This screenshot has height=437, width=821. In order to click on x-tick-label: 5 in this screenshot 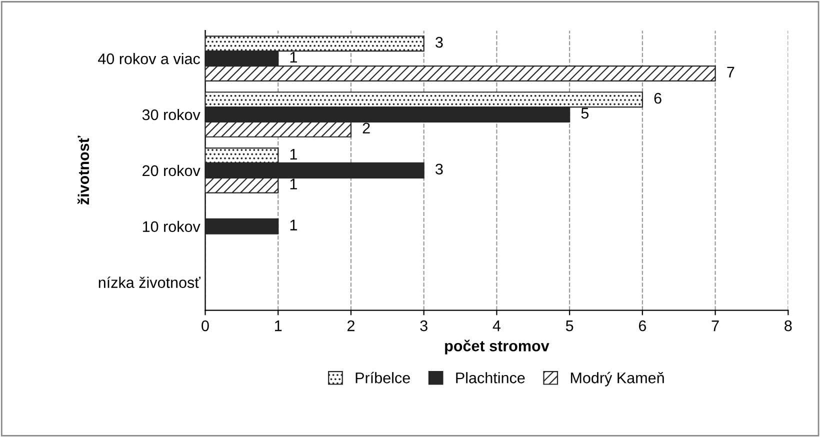, I will do `click(570, 326)`.